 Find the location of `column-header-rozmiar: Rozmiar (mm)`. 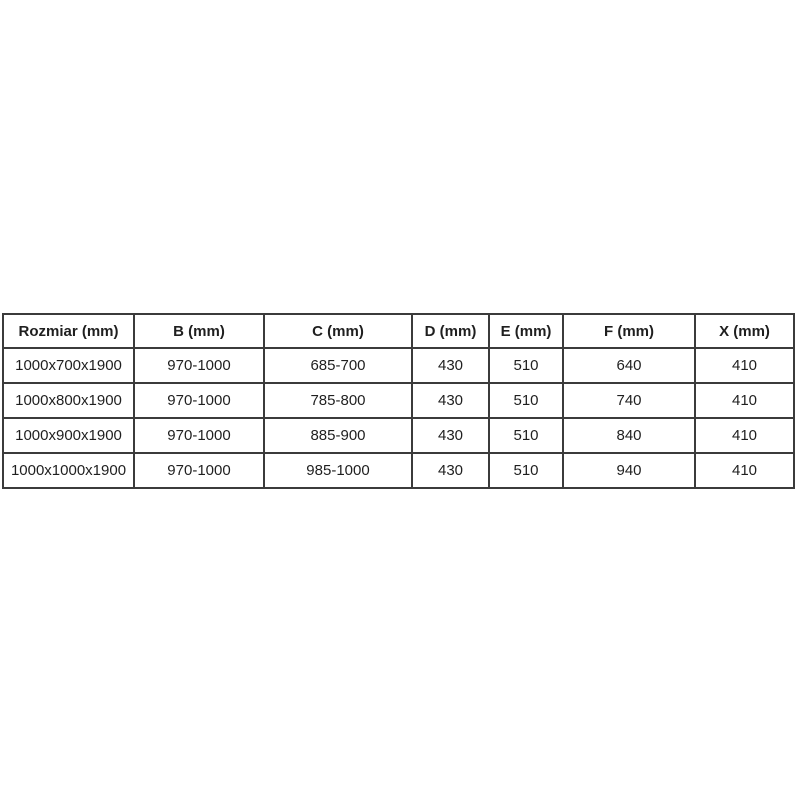

column-header-rozmiar: Rozmiar (mm) is located at coordinates (68, 331).